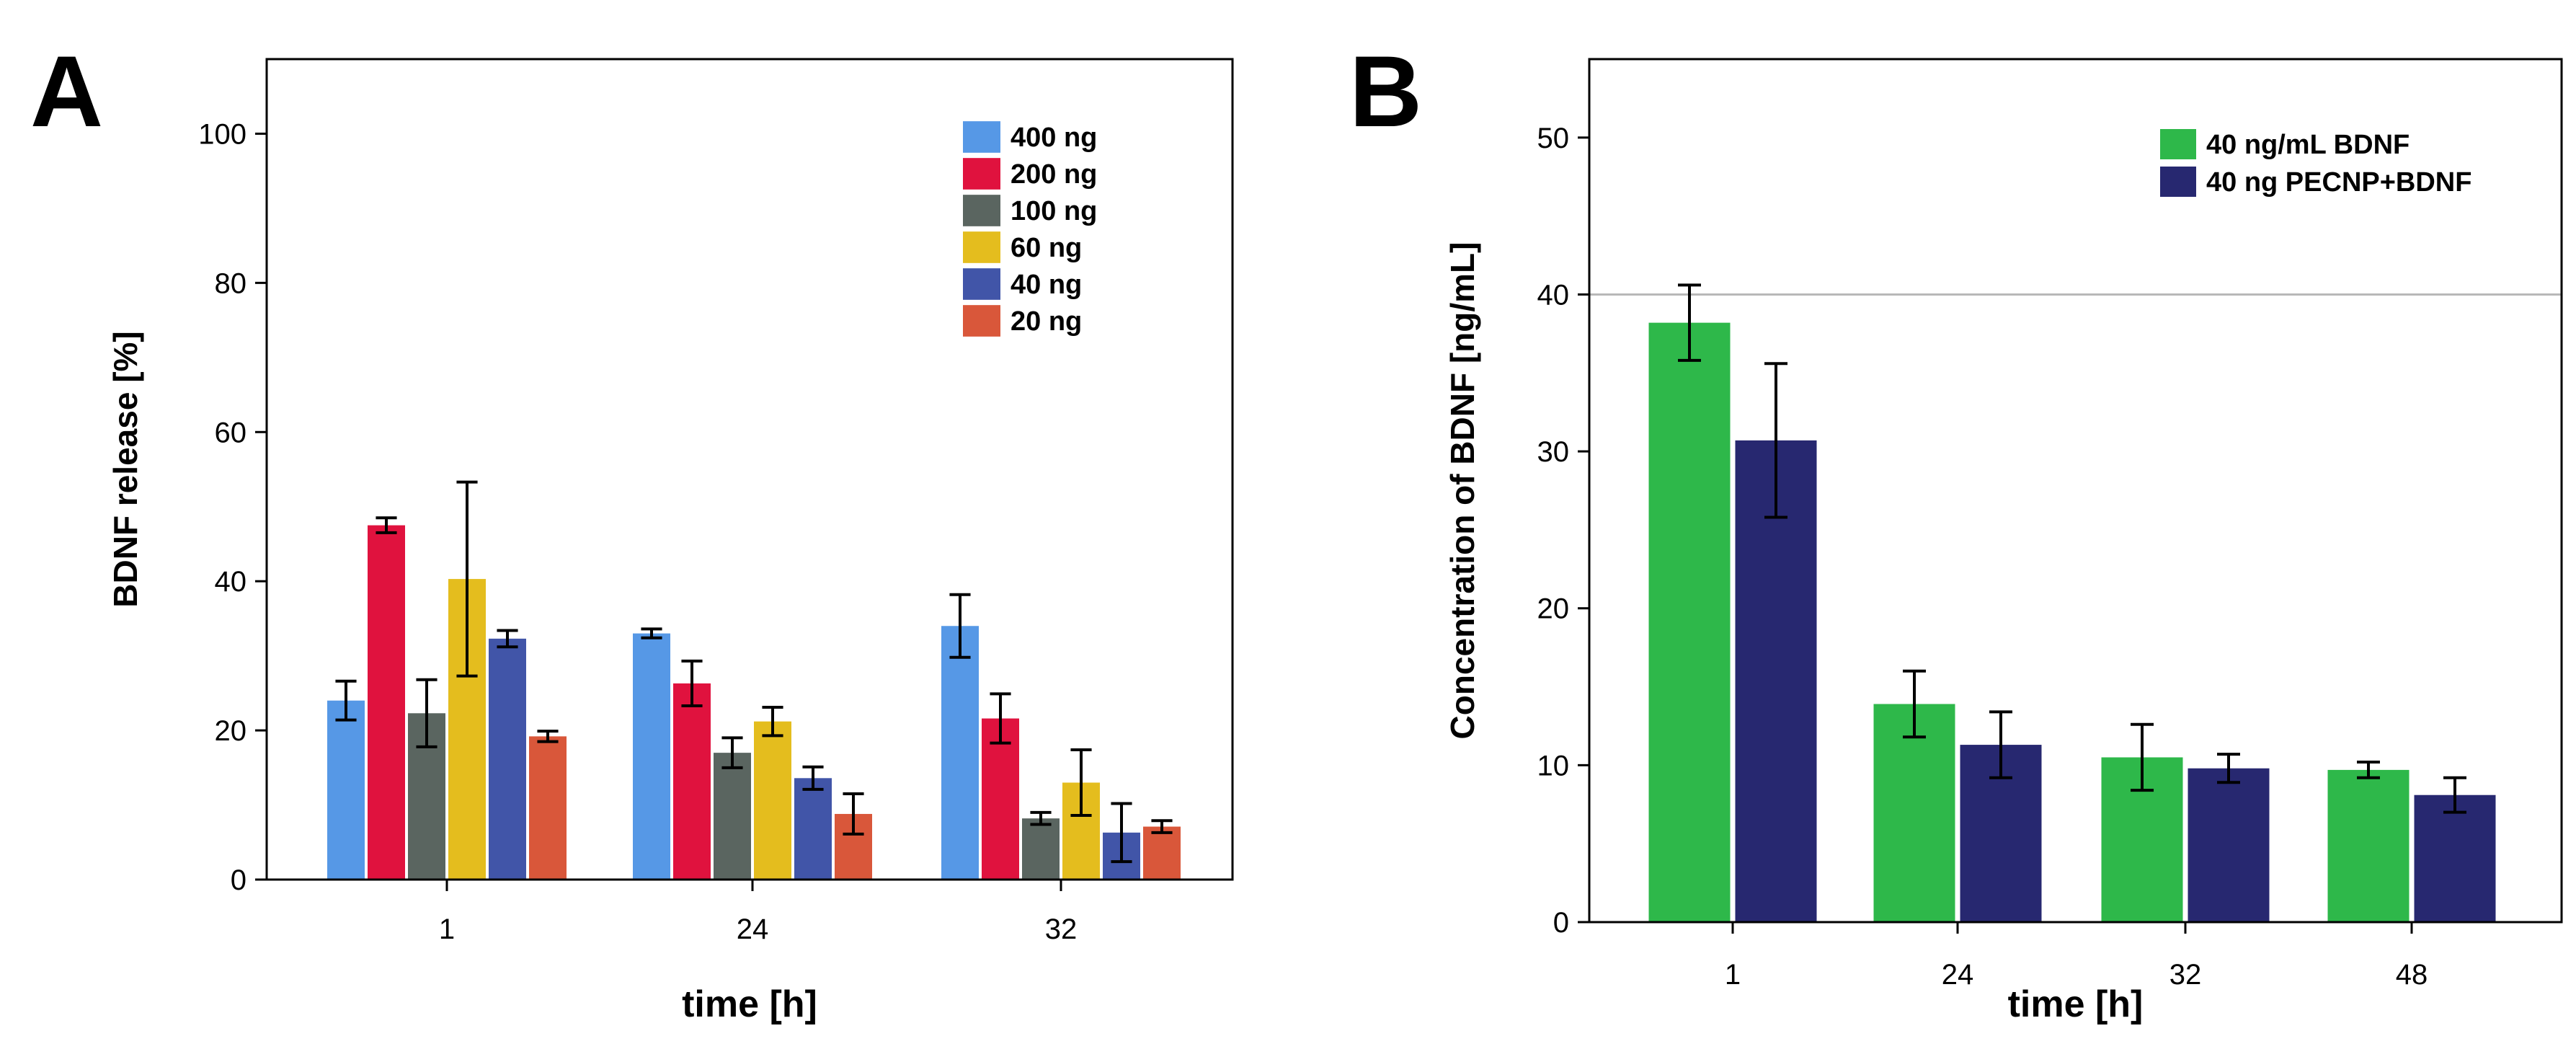 The height and width of the screenshot is (1049, 2576). What do you see at coordinates (66, 91) in the screenshot?
I see `panel-label: A` at bounding box center [66, 91].